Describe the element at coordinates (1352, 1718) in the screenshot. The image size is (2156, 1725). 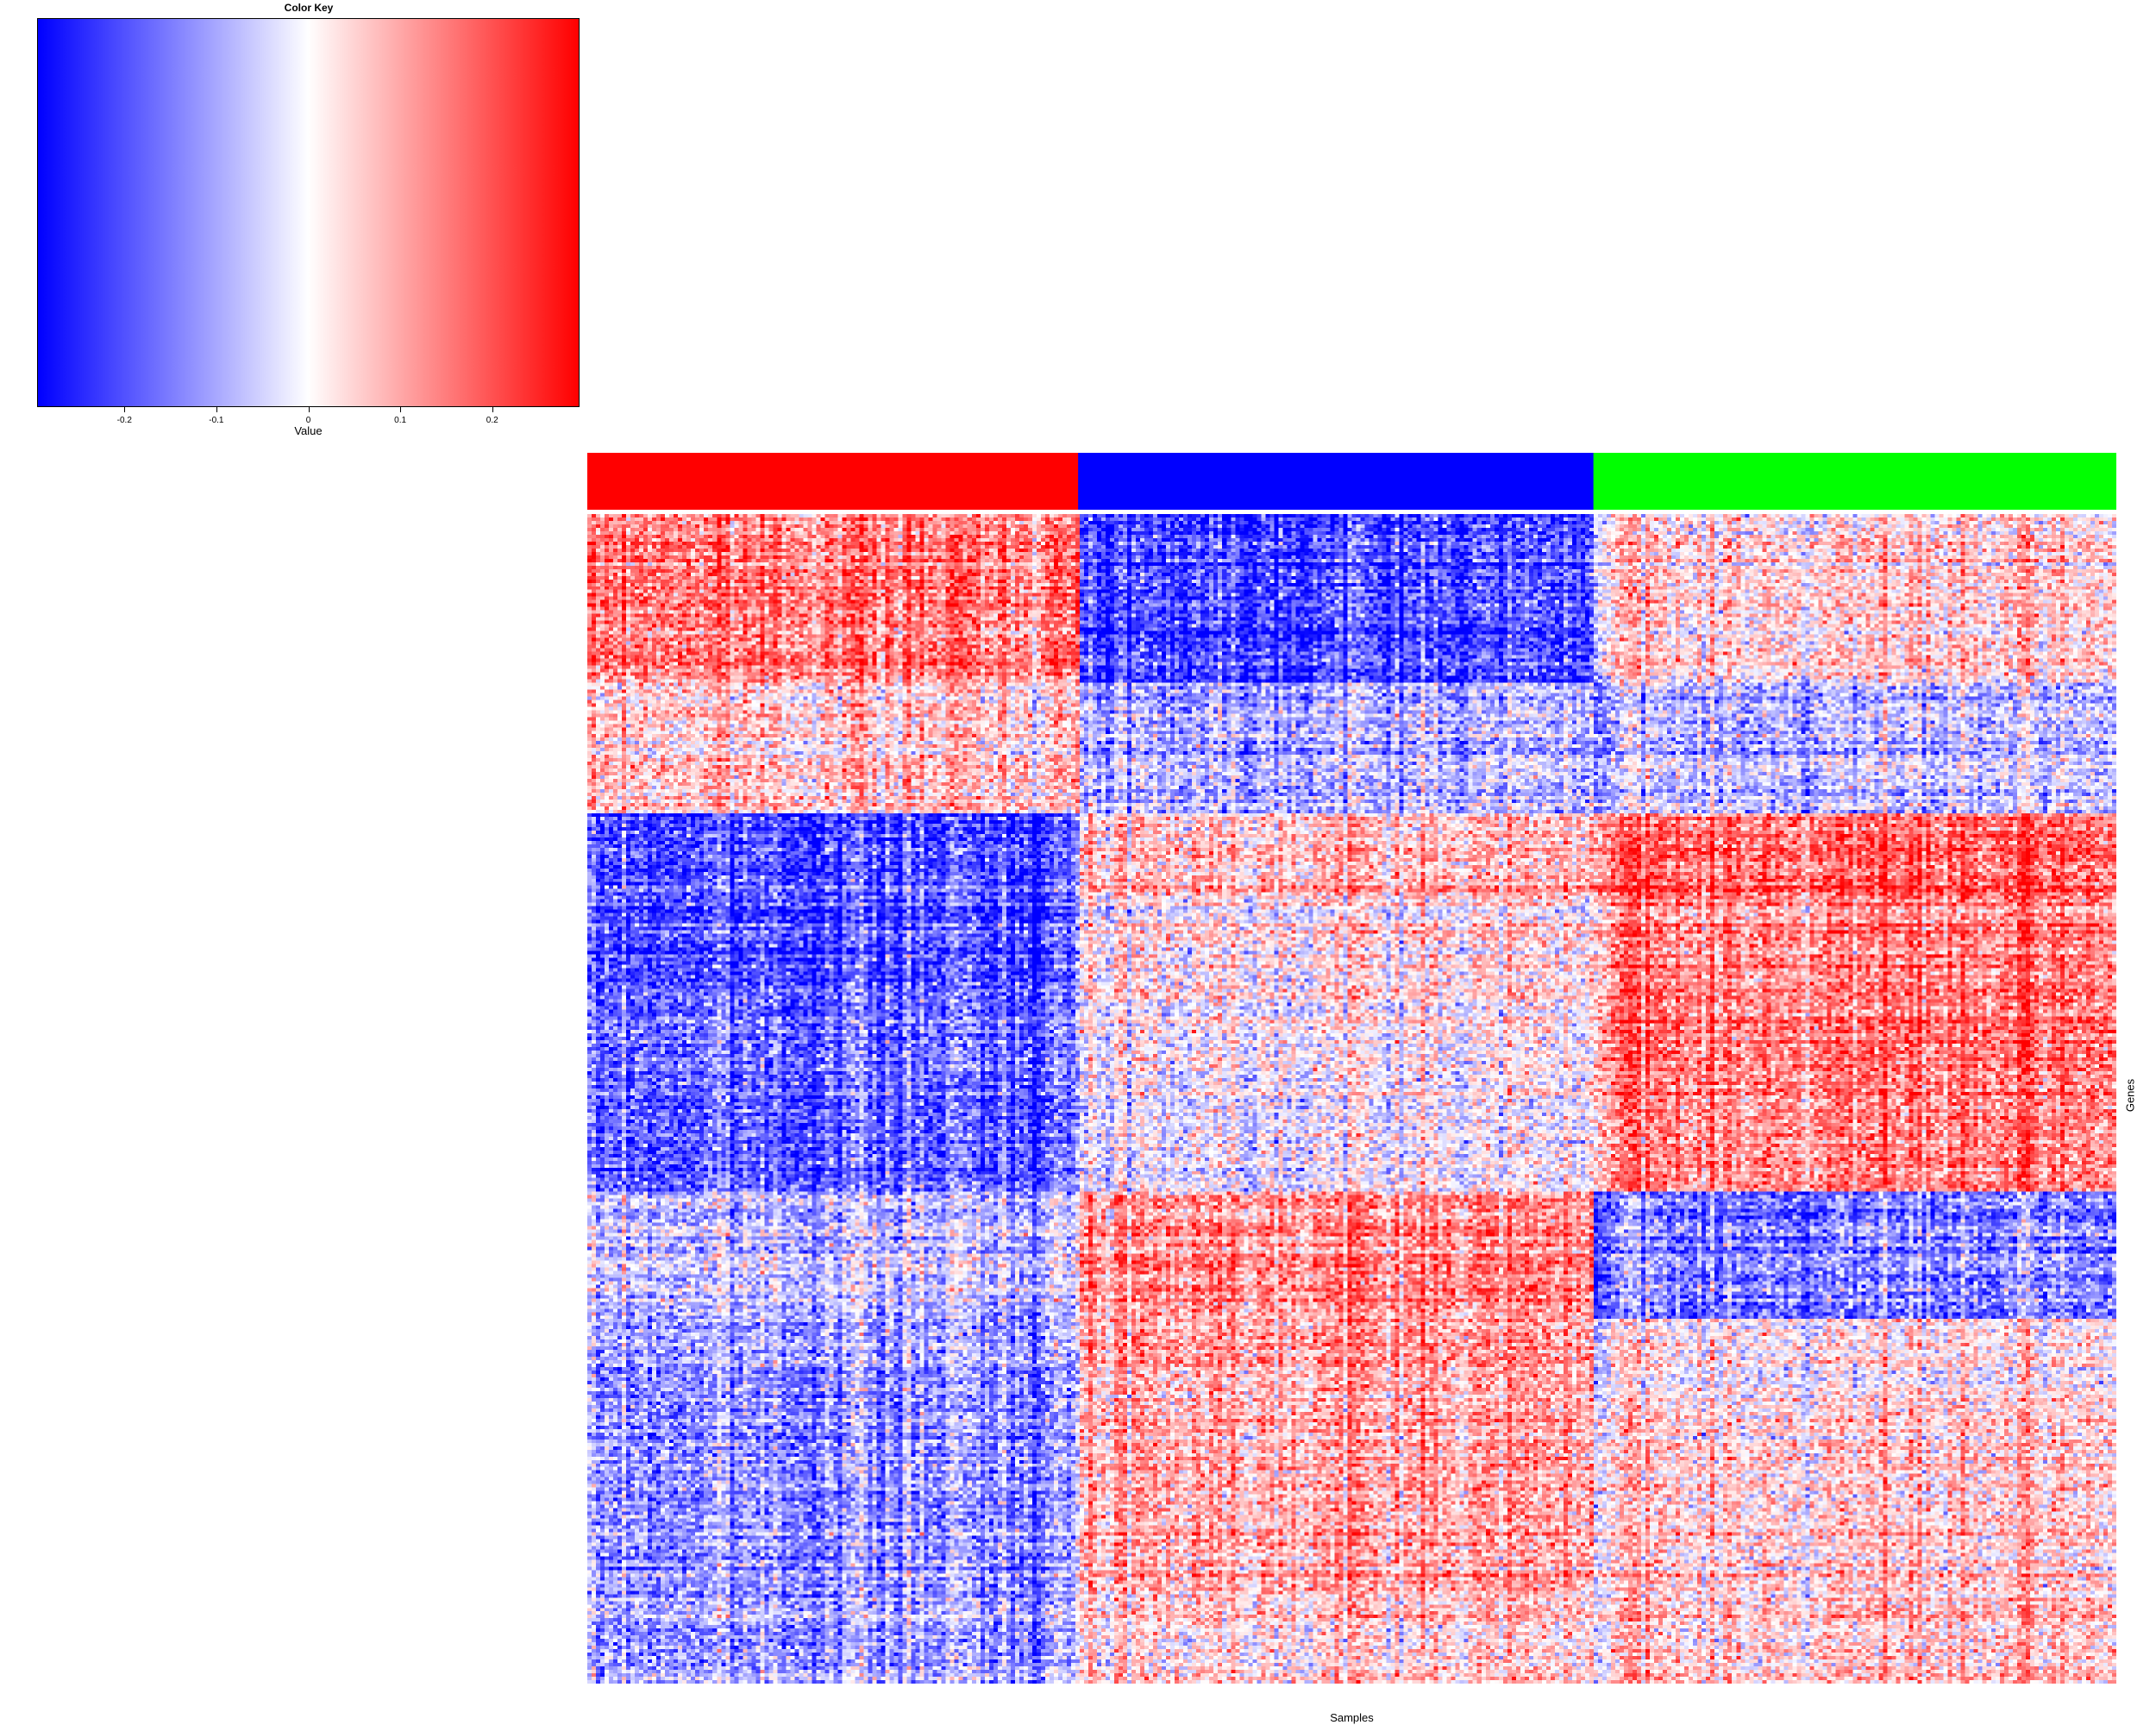
I see `x-axis-label: Samples` at that location.